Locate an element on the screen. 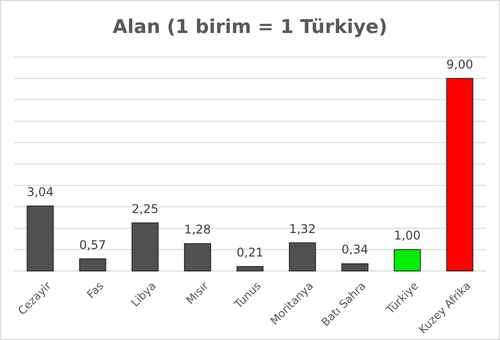 This screenshot has width=500, height=340. data-label: 1,32 is located at coordinates (302, 229).